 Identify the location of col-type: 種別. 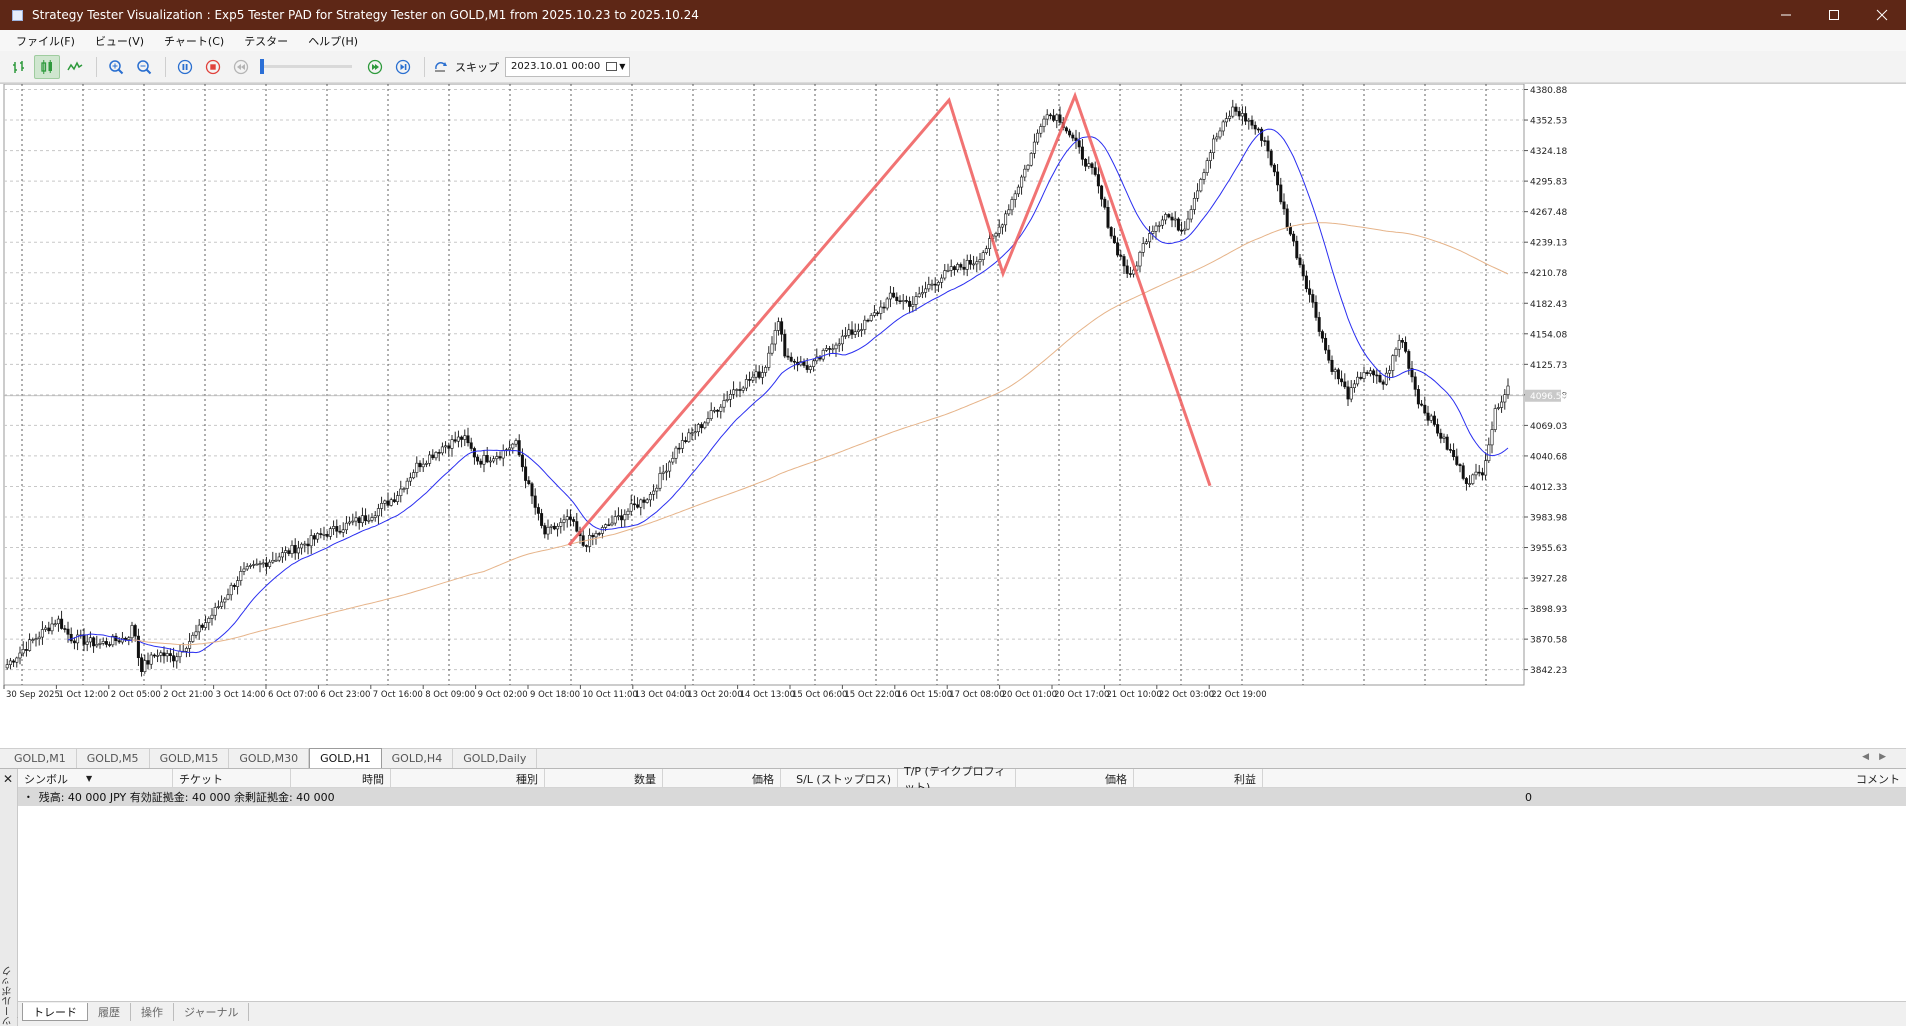
(468, 778).